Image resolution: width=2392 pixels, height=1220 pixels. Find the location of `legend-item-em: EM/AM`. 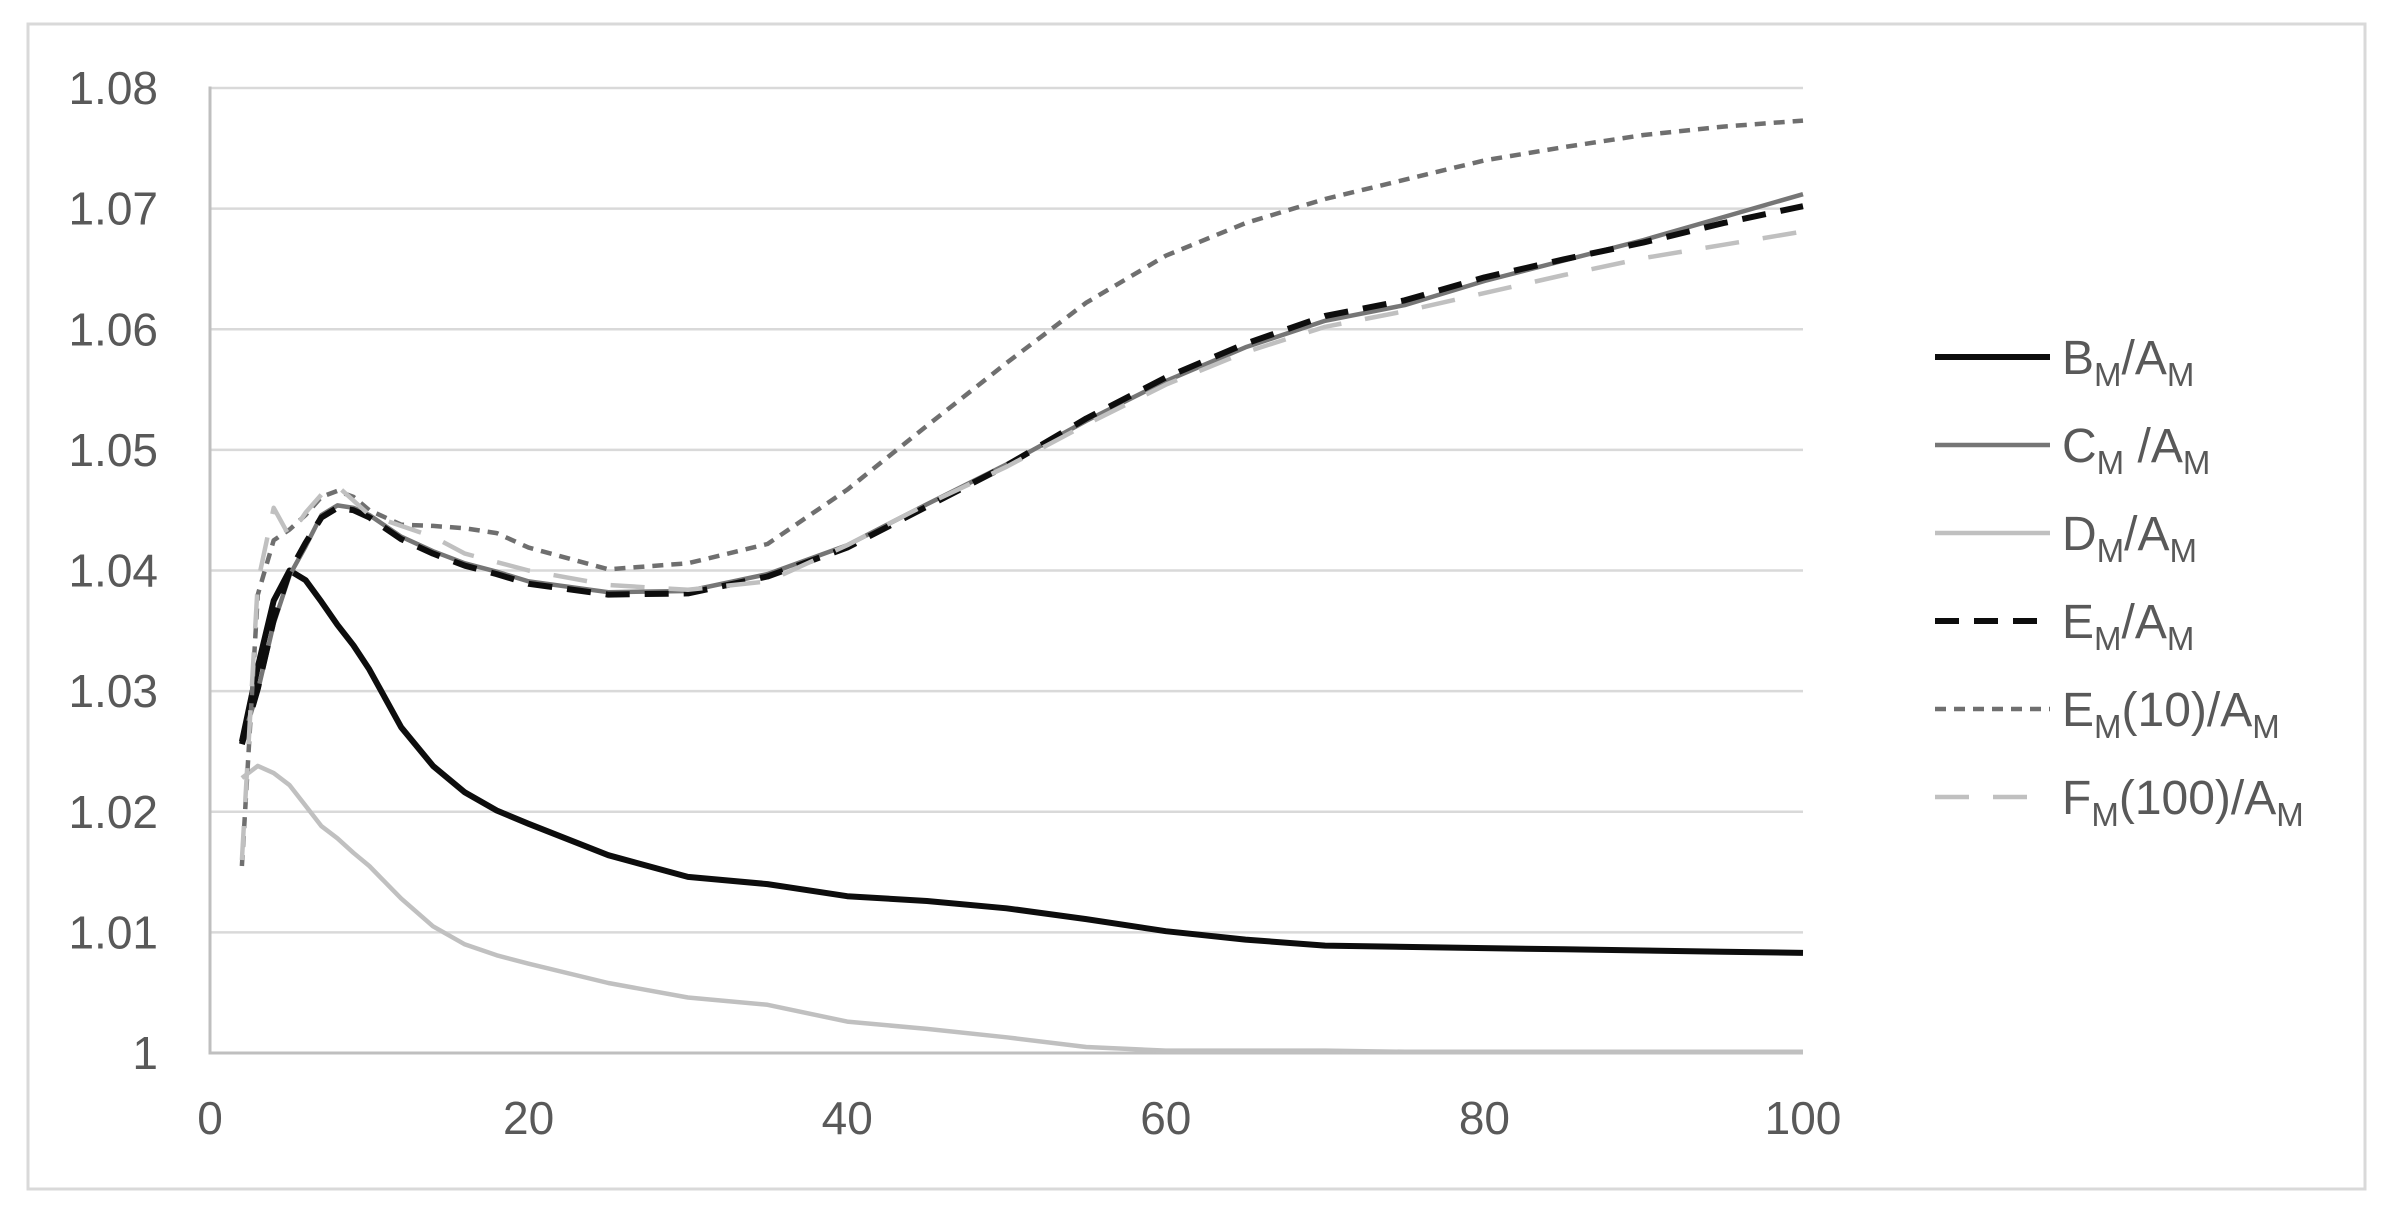

legend-item-em: EM/AM is located at coordinates (2064, 626).